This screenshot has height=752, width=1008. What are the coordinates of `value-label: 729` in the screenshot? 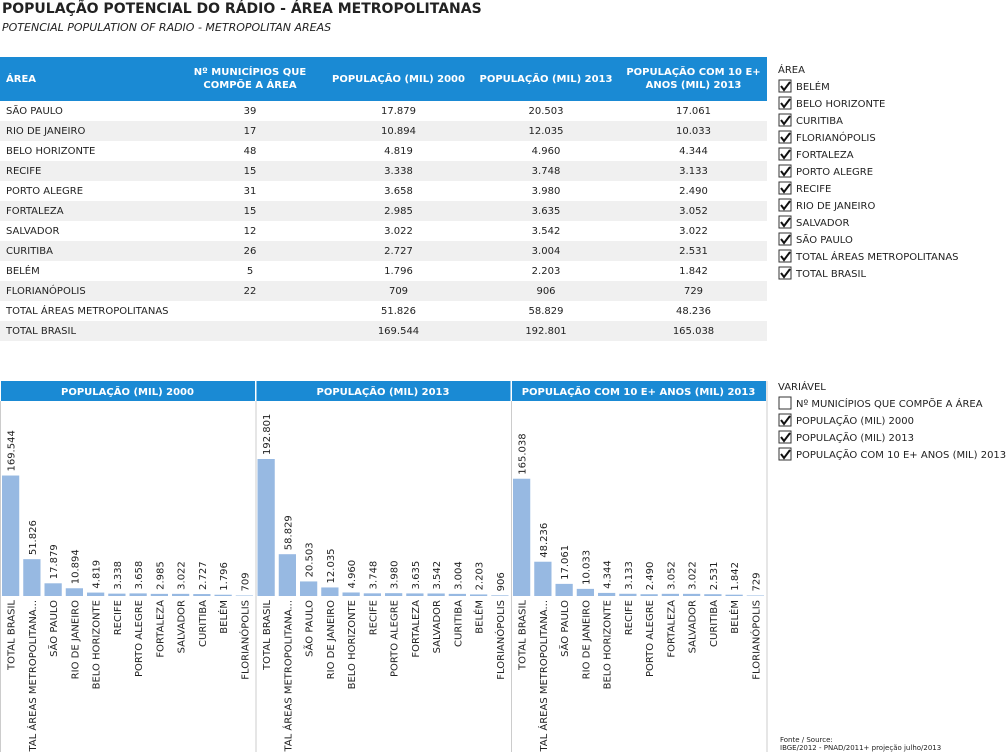 It's located at (756, 581).